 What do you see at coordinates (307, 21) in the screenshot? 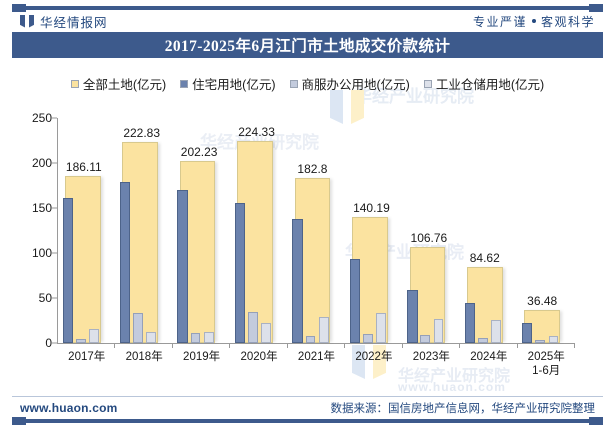
I see `brand-bar: 华经情报网 专业严谨 客观科学` at bounding box center [307, 21].